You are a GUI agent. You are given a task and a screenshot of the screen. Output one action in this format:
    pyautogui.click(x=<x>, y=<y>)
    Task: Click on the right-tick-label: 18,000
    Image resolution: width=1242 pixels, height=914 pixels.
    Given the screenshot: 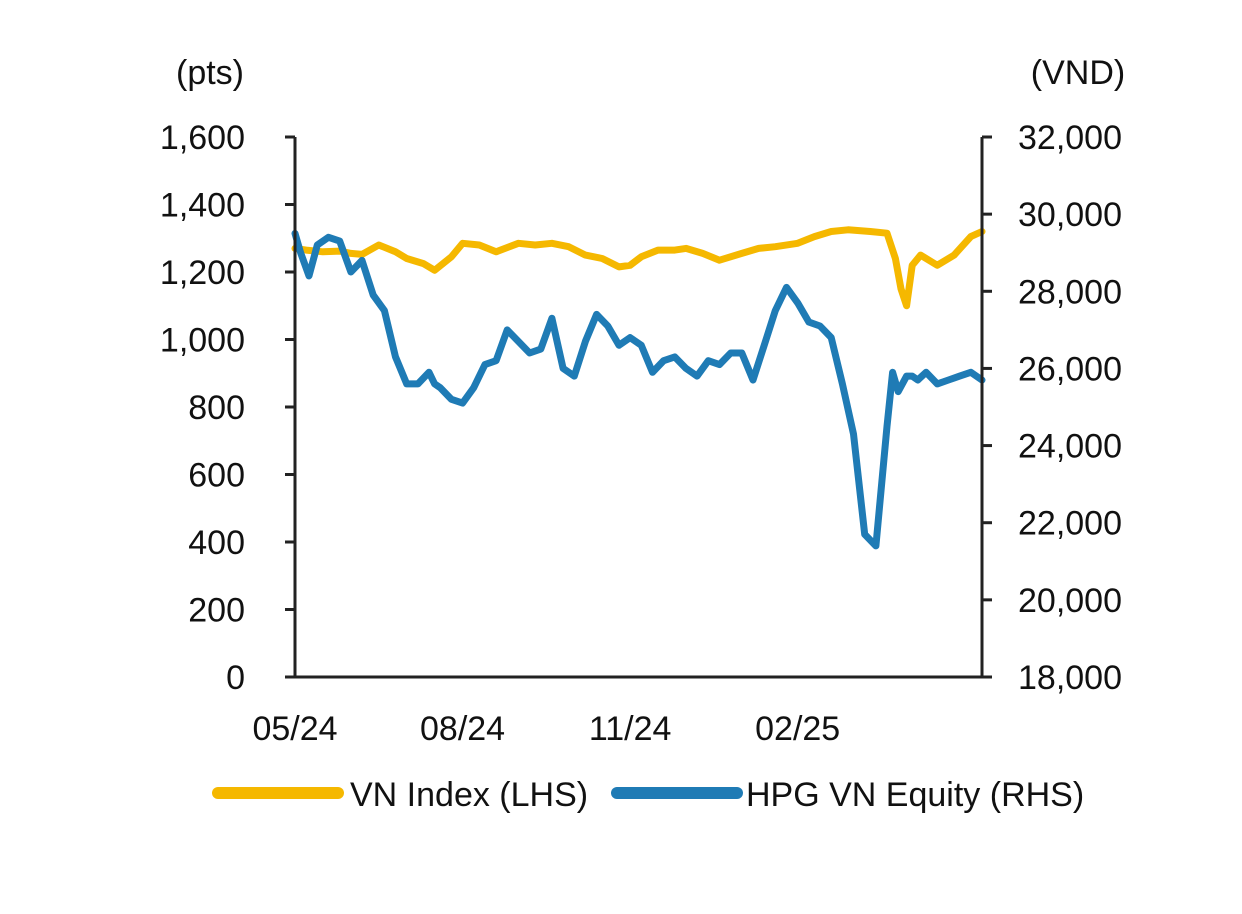 What is the action you would take?
    pyautogui.click(x=1070, y=678)
    